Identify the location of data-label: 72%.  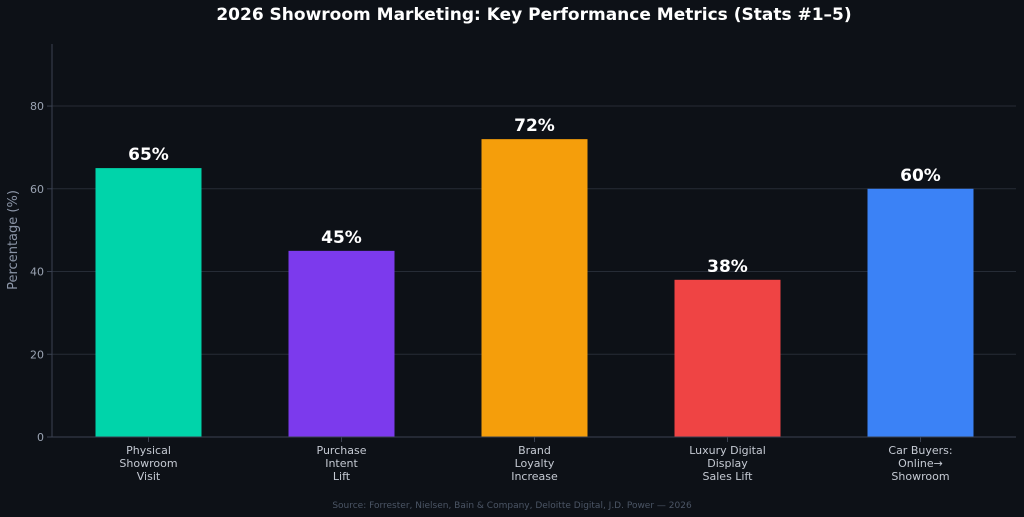
(534, 126).